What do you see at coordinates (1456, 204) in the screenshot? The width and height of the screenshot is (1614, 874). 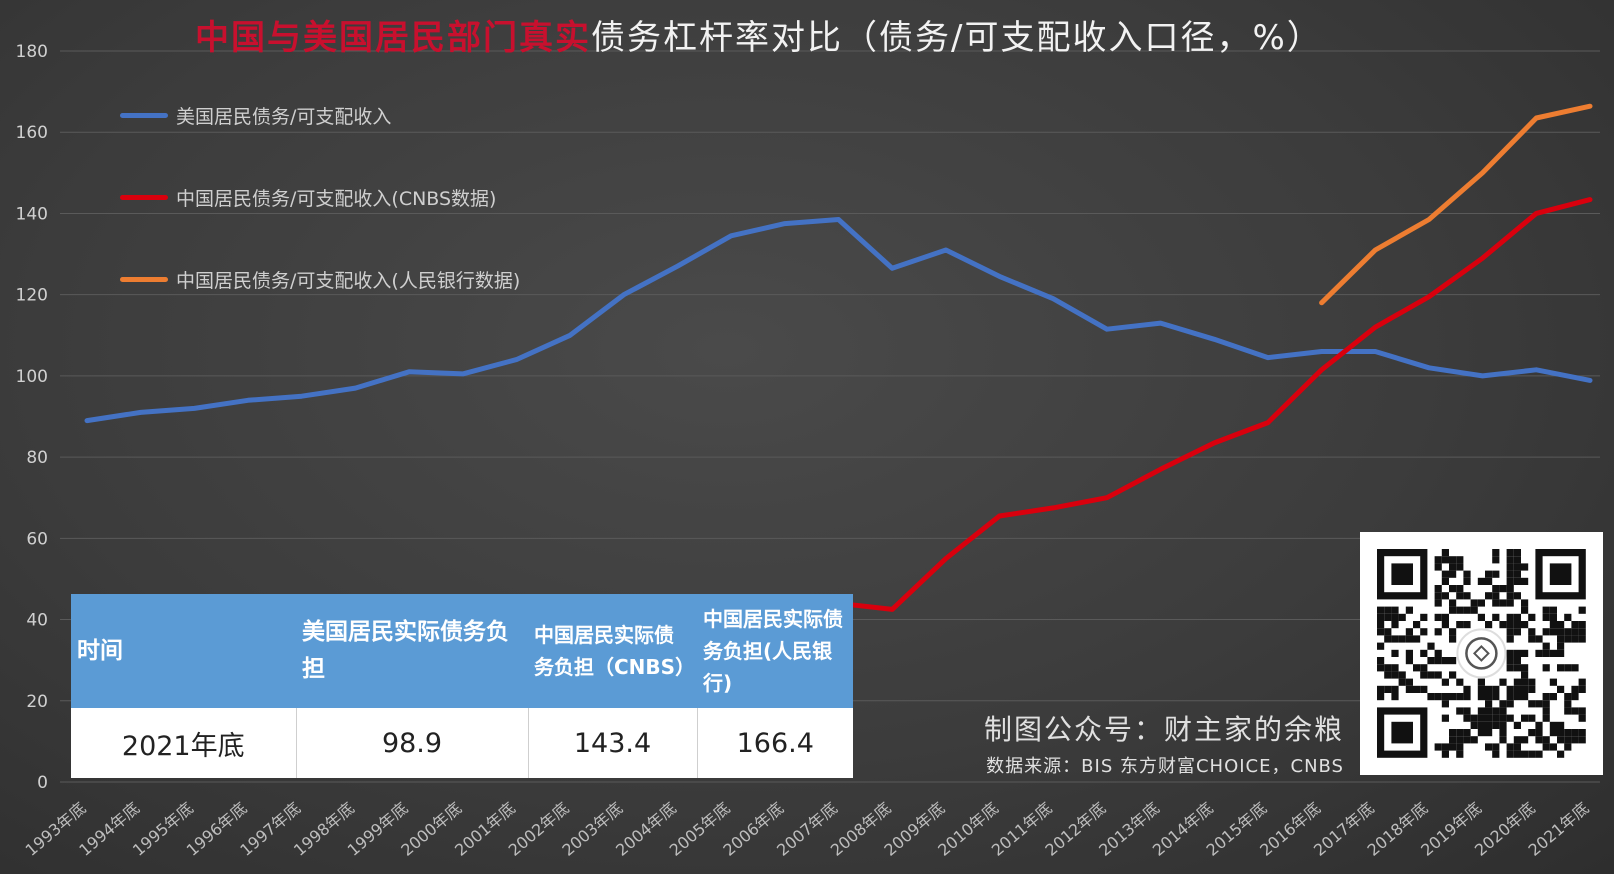 I see `series-line-cn-pboc` at bounding box center [1456, 204].